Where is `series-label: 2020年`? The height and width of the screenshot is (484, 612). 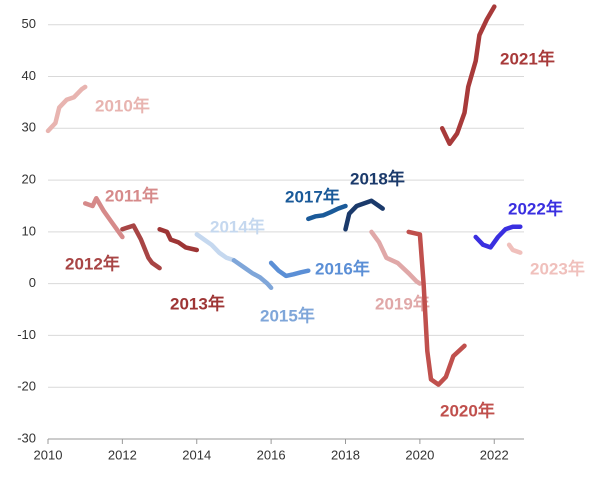
series-label: 2020年 is located at coordinates (467, 410).